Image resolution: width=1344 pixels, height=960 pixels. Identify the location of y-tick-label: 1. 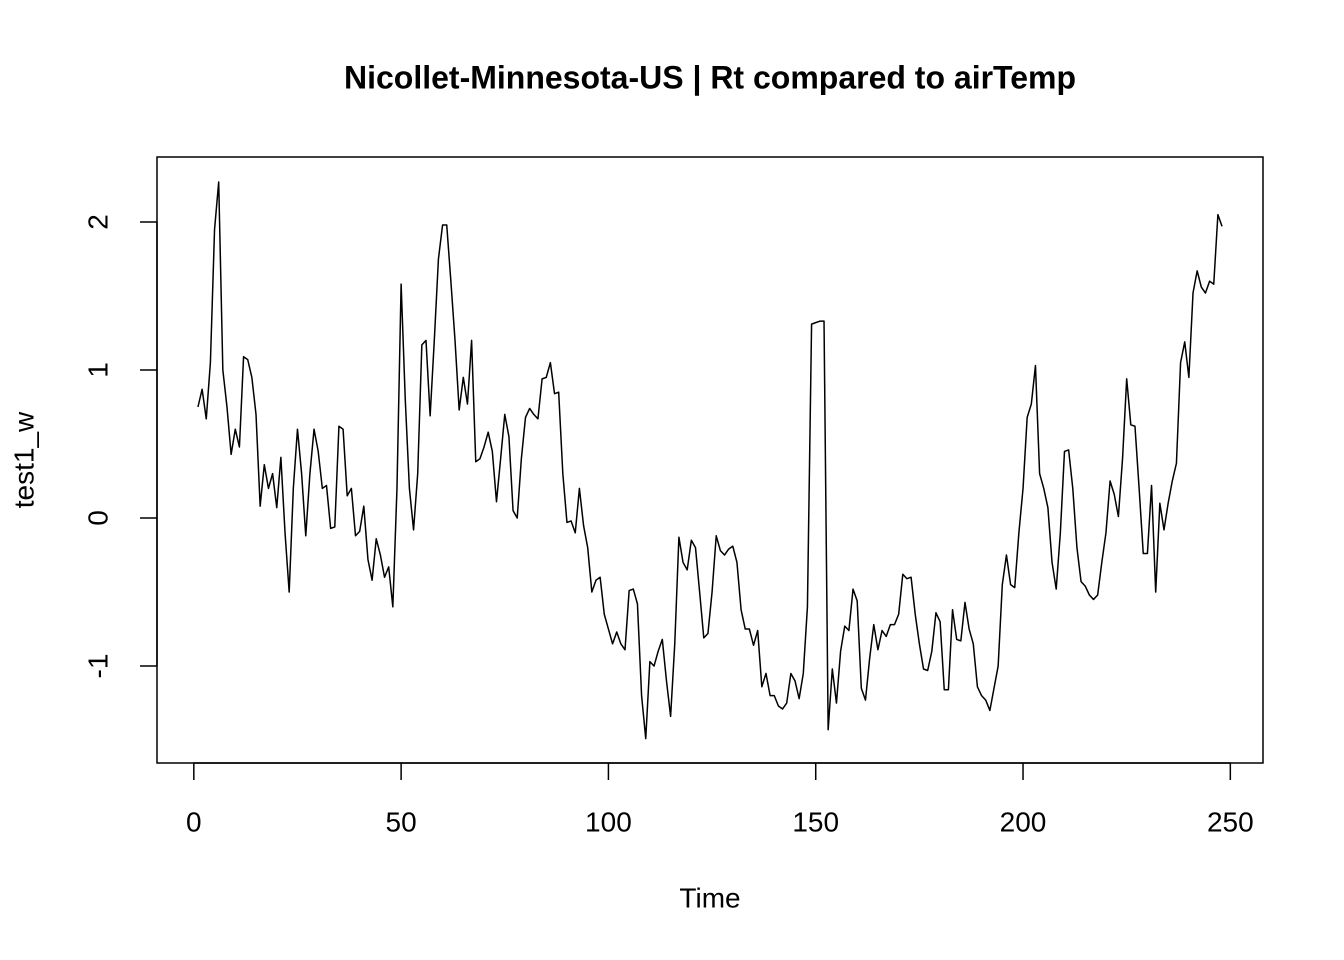
(97, 370).